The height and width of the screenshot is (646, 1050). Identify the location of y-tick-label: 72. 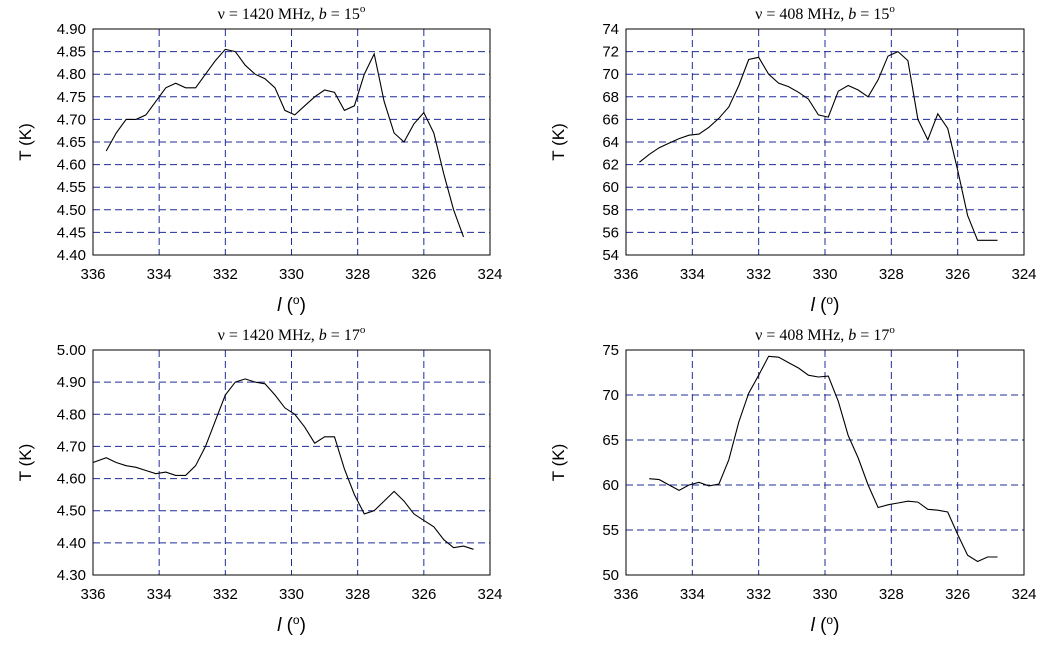
(610, 52).